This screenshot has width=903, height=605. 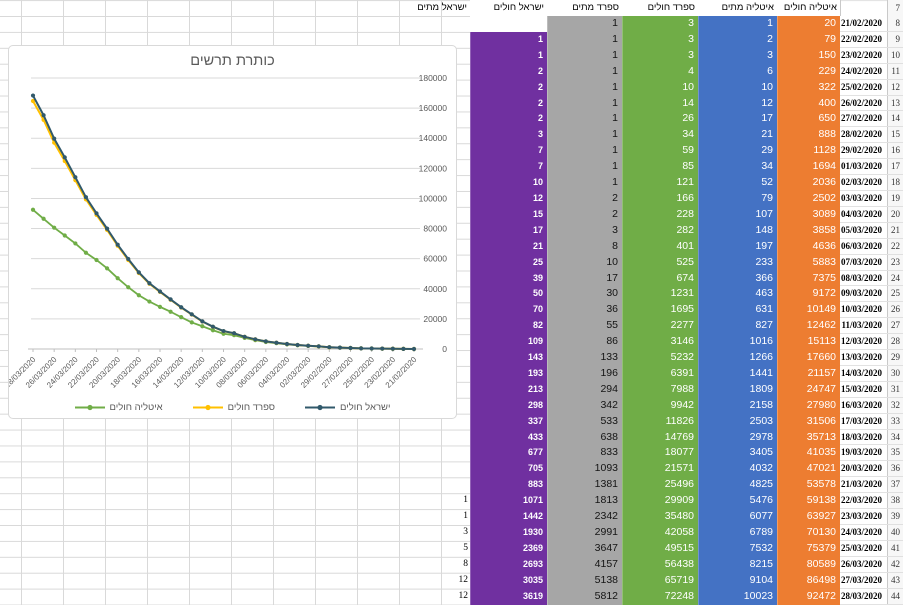 What do you see at coordinates (808, 214) in the screenshot?
I see `italy_cases-cell: 3089` at bounding box center [808, 214].